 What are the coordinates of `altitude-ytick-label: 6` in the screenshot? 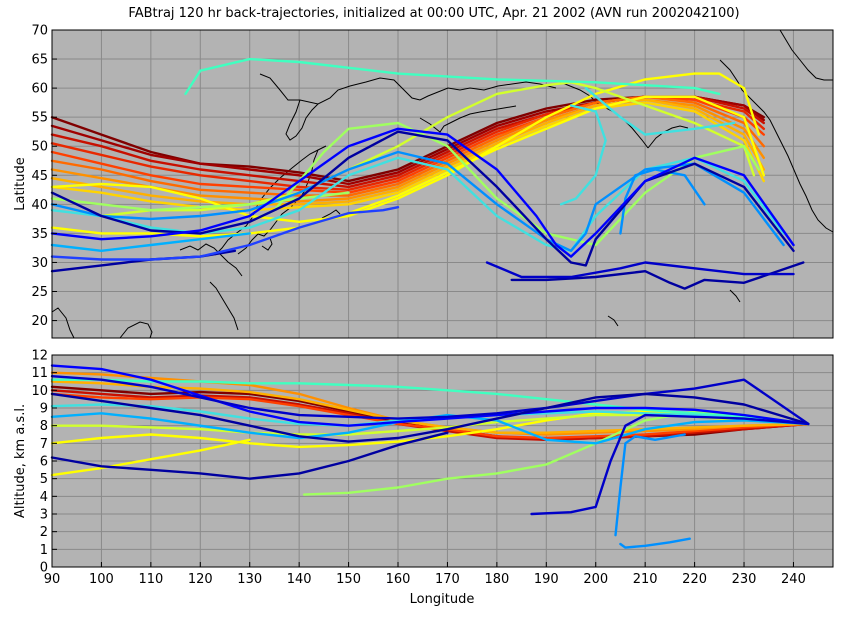 It's located at (44, 462).